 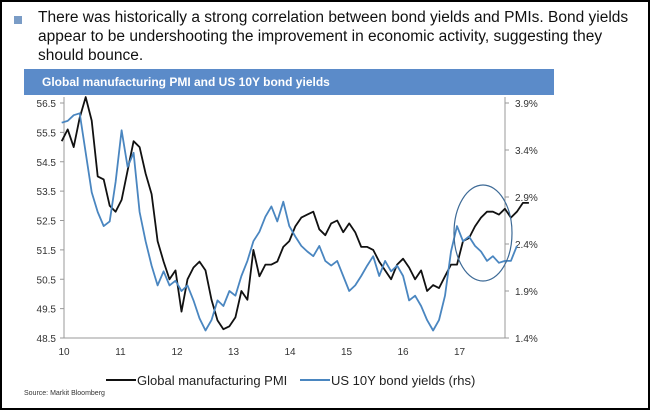 What do you see at coordinates (526, 245) in the screenshot?
I see `y-tick-label-right: 2.4%` at bounding box center [526, 245].